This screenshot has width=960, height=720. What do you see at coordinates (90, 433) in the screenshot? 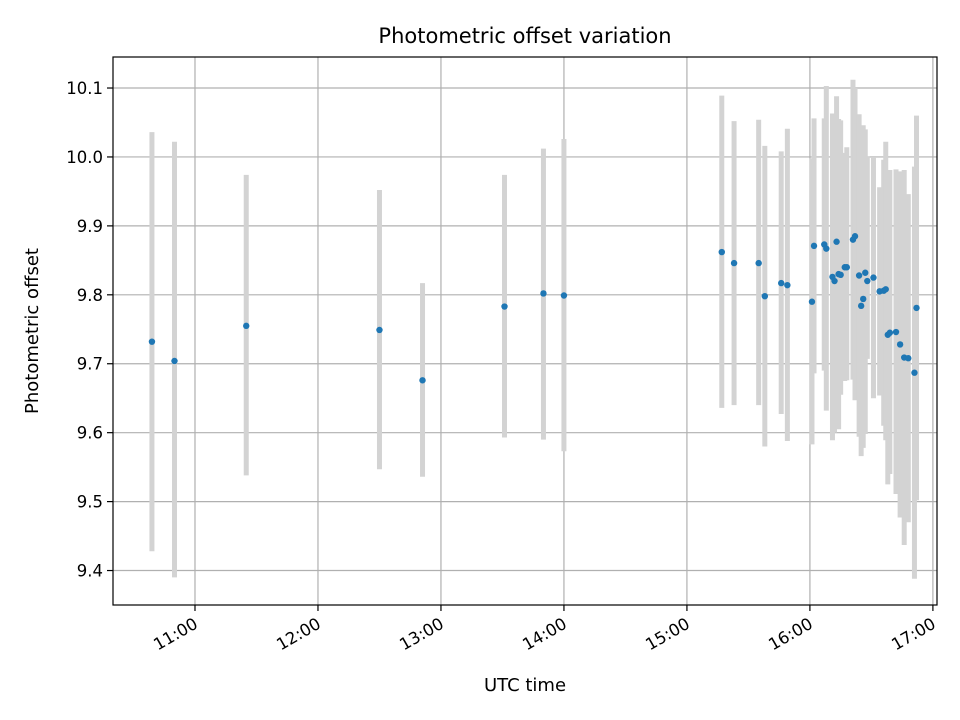
I see `y-tick-label: 9.6` at bounding box center [90, 433].